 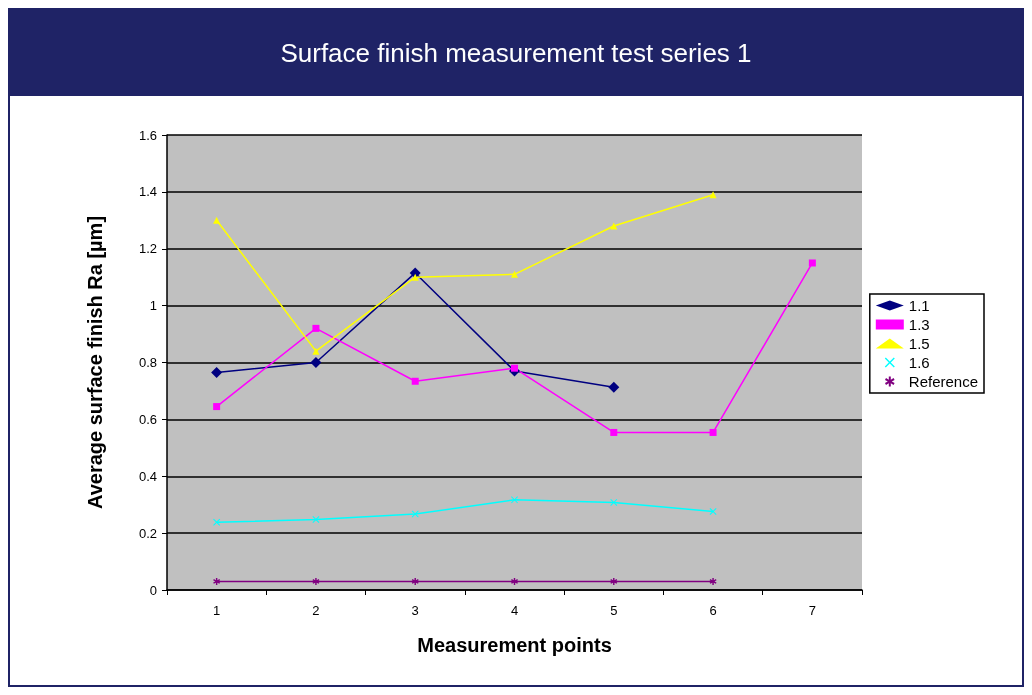 I want to click on y-tick-label: 0.6, so click(x=147, y=419).